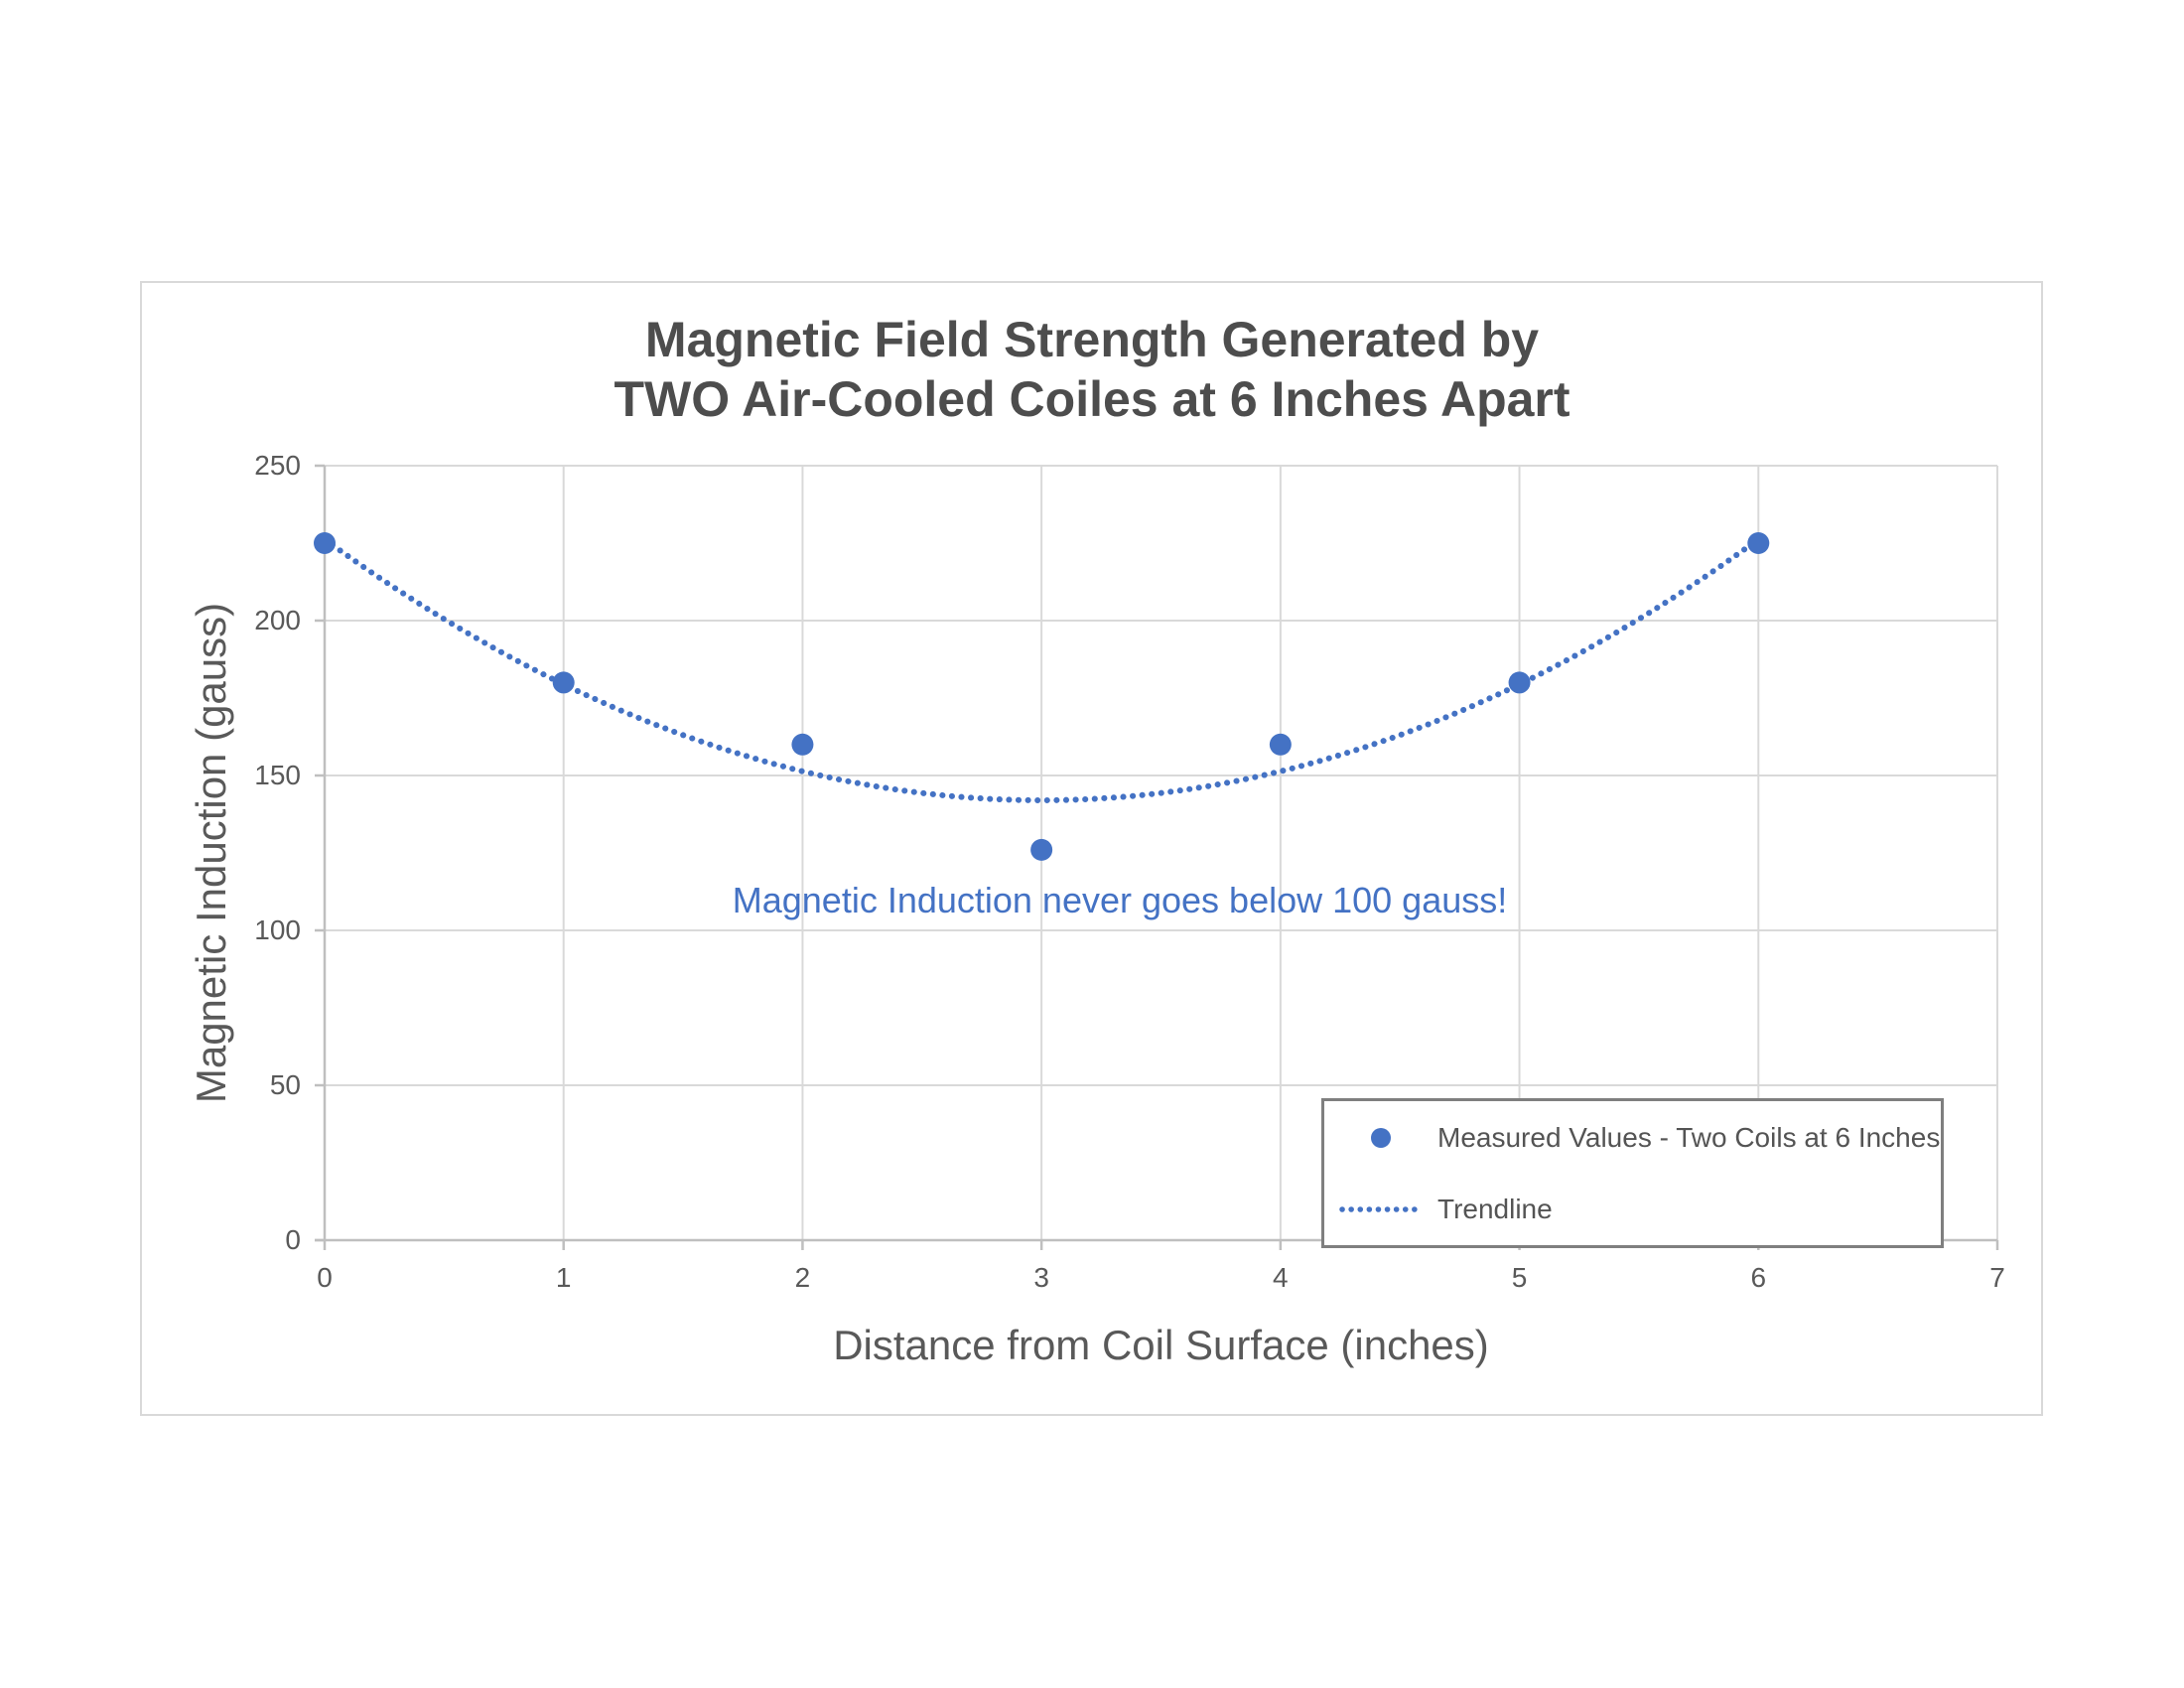  I want to click on chart-title-line2: TWO Air-Cooled Coiles at 6 Inches Apart, so click(1092, 399).